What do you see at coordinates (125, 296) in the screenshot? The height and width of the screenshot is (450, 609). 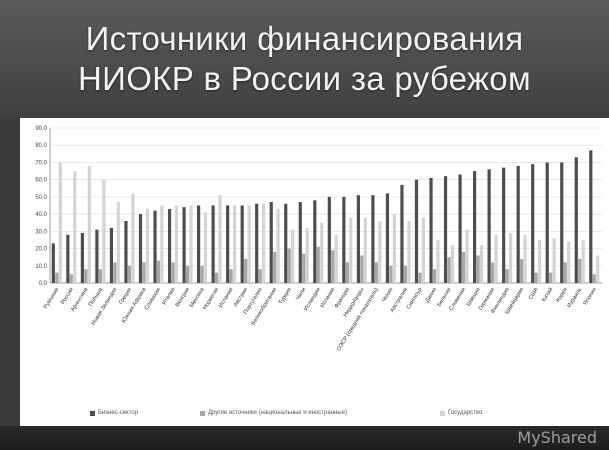 I see `x-tick-label: Греция` at bounding box center [125, 296].